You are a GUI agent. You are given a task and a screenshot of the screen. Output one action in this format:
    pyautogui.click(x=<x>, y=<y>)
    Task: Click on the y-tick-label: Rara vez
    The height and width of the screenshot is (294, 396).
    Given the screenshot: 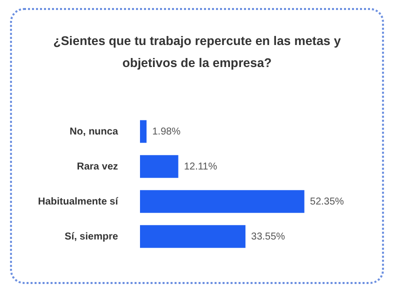 What is the action you would take?
    pyautogui.click(x=97, y=166)
    